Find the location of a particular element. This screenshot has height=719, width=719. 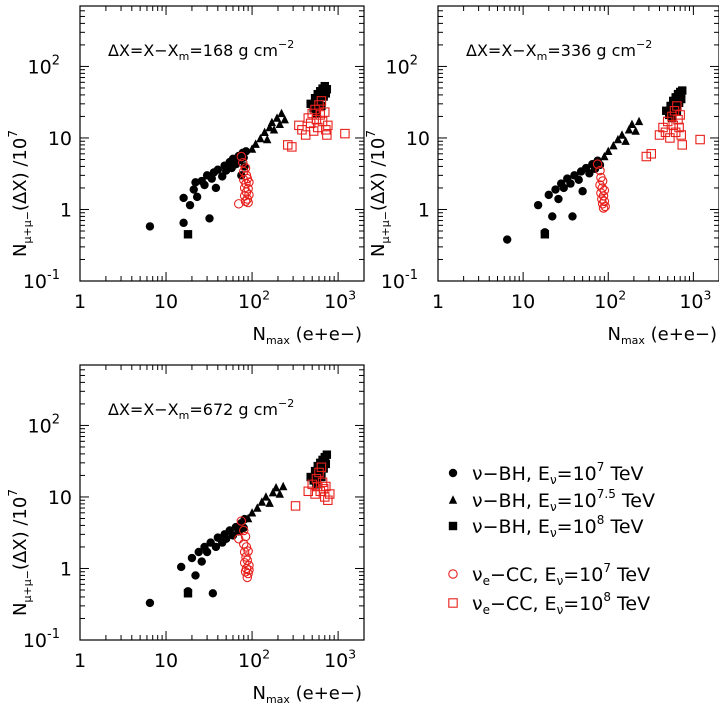

legend-item: ν−BH, Eν=108 TeV is located at coordinates (546, 526).